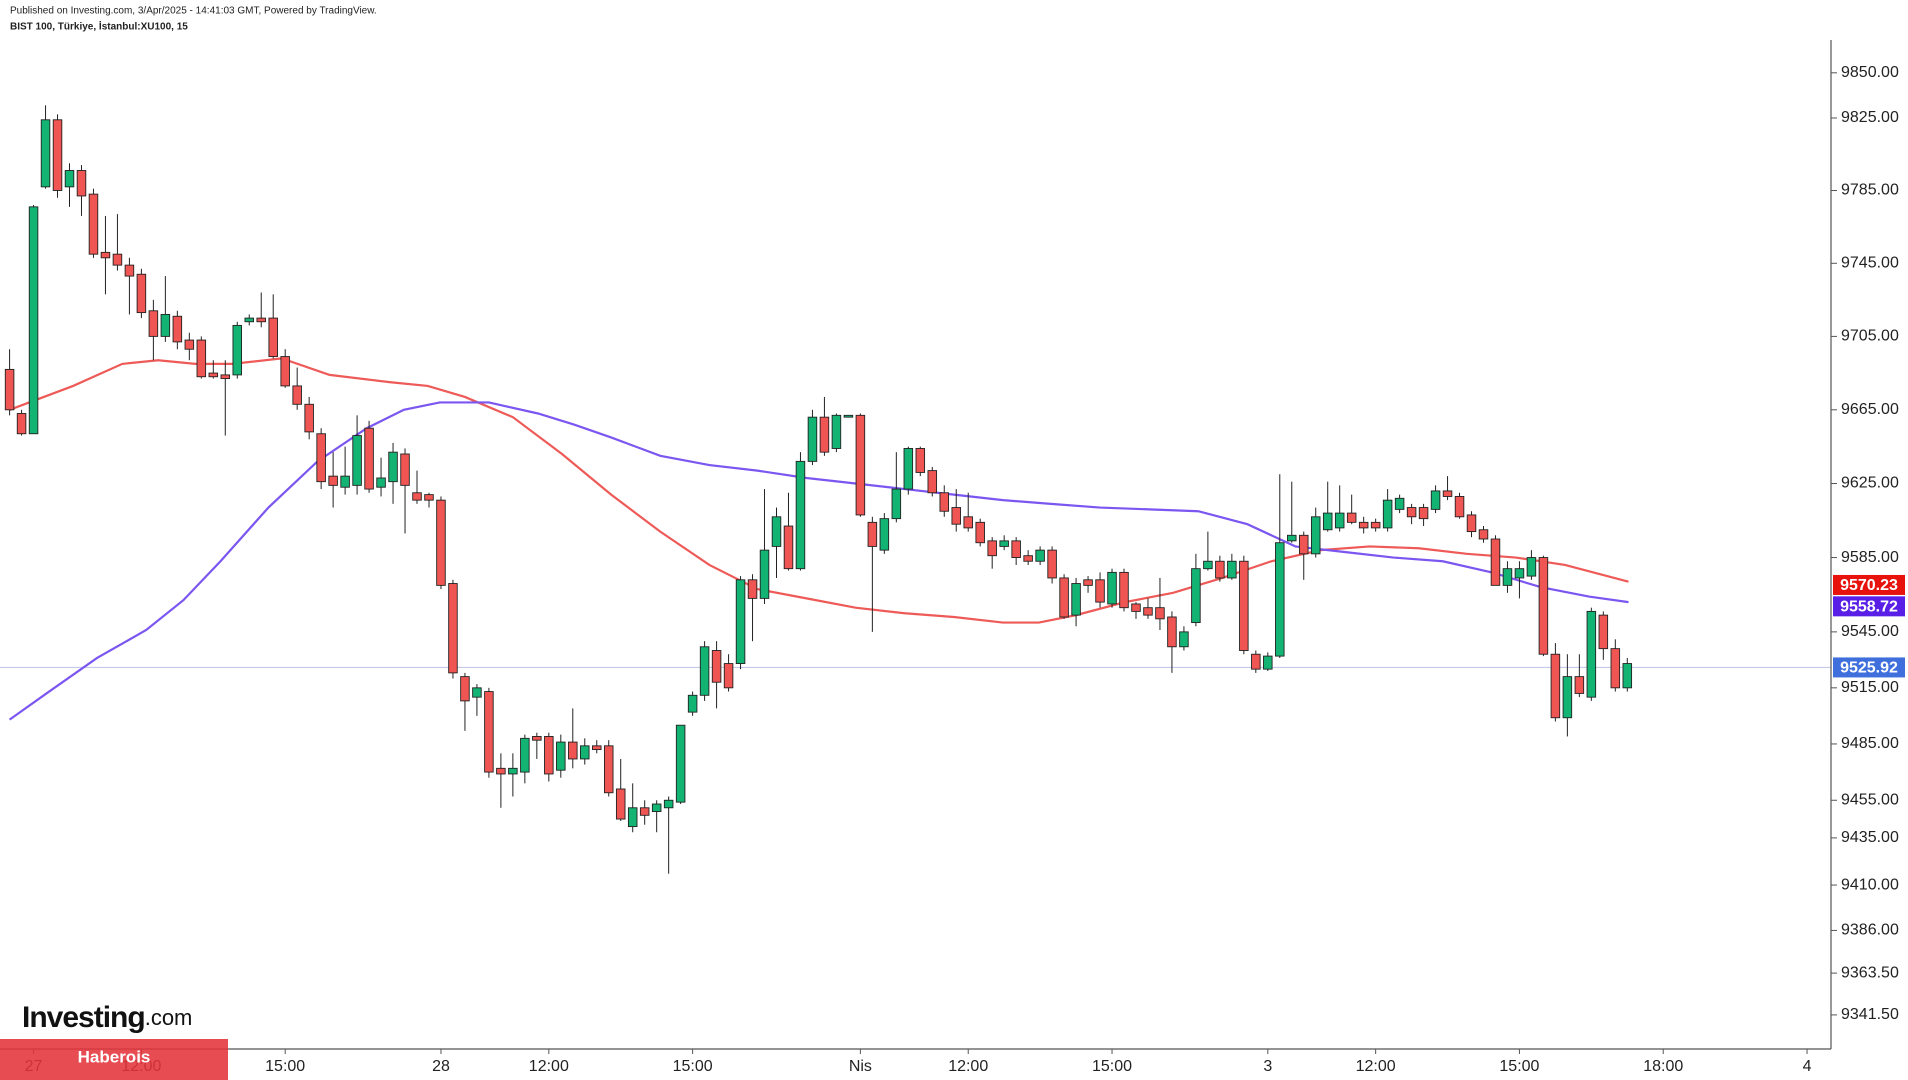 The image size is (1908, 1080). Describe the element at coordinates (1870, 743) in the screenshot. I see `y-tick-label: 9485.00` at that location.